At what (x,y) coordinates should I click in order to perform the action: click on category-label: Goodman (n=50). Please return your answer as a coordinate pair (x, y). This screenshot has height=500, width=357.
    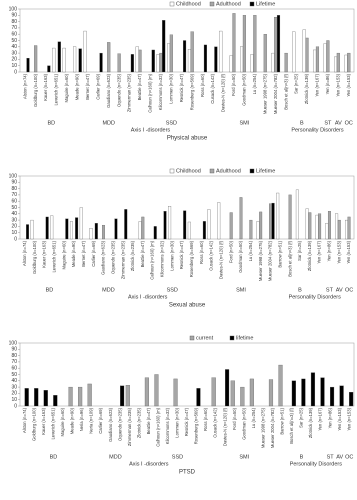
    Looking at the image, I should click on (243, 423).